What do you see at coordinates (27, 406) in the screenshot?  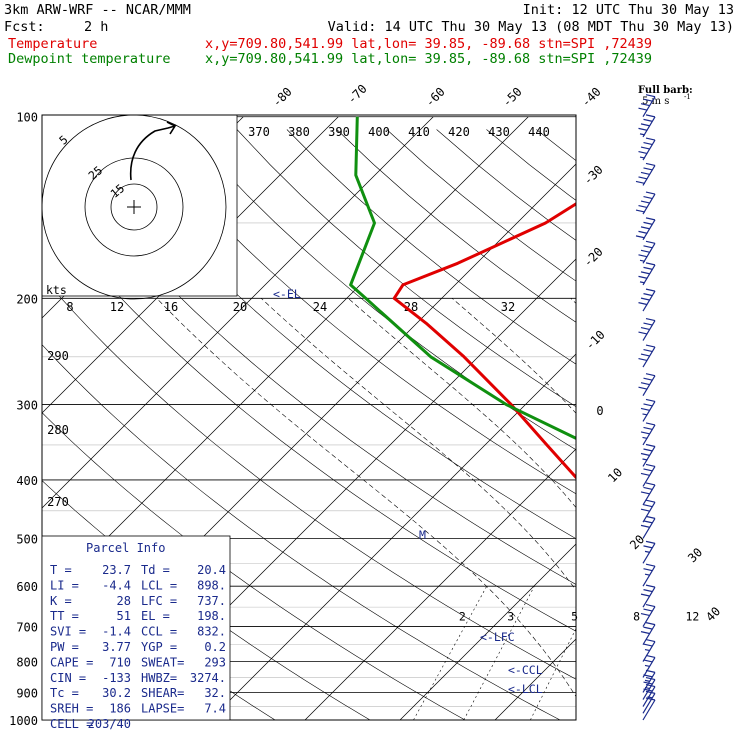 I see `pressure-tick-label: 300` at bounding box center [27, 406].